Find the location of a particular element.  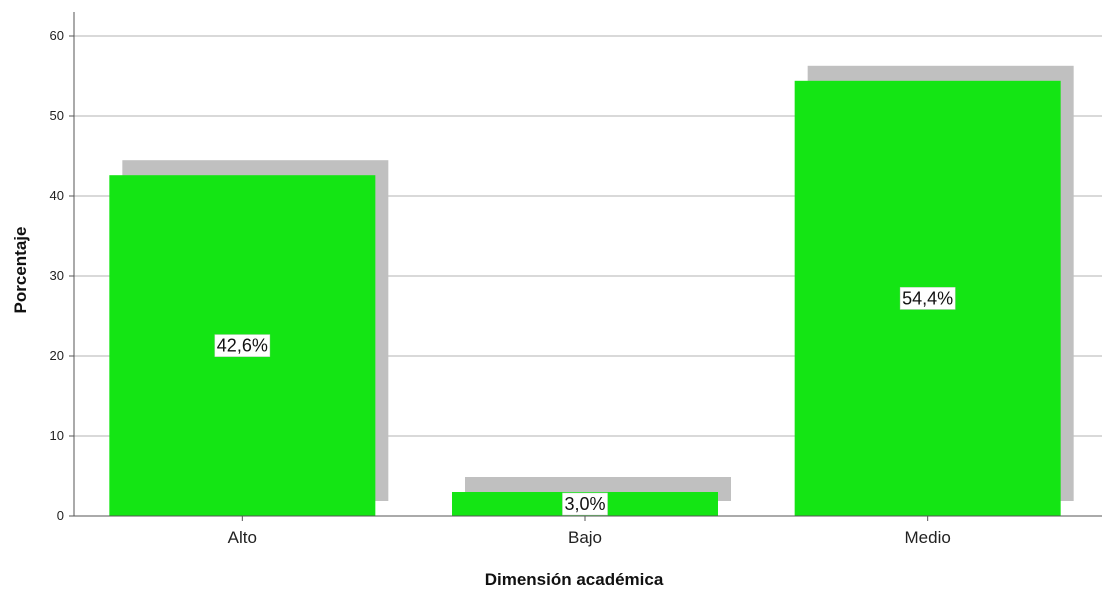

data-label-text: 54,4% is located at coordinates (927, 298).